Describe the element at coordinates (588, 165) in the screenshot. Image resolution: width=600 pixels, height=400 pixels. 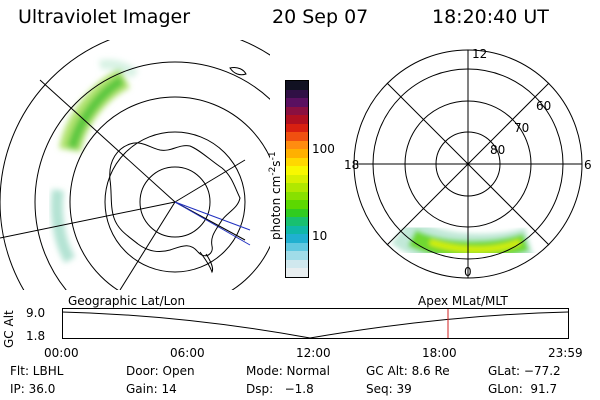
I see `mlt-label-6: 6` at that location.